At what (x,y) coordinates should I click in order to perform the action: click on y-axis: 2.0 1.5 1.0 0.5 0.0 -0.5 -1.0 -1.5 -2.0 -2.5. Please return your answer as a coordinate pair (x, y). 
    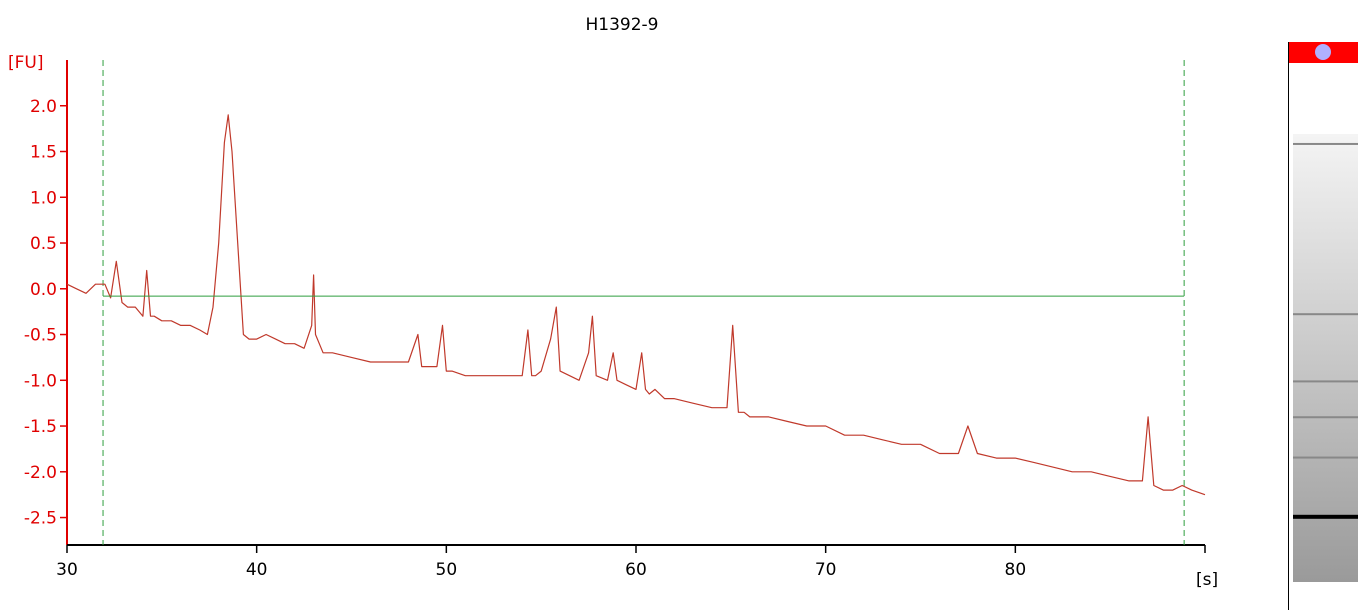
    Looking at the image, I should click on (46, 302).